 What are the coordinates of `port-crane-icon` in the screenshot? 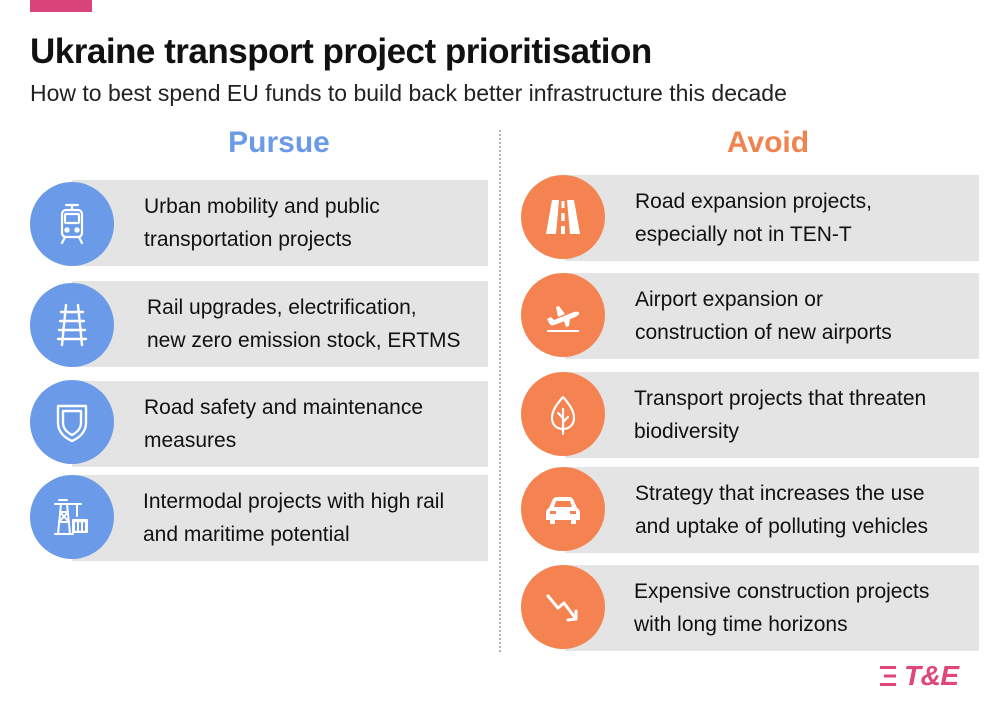 It's located at (72, 517).